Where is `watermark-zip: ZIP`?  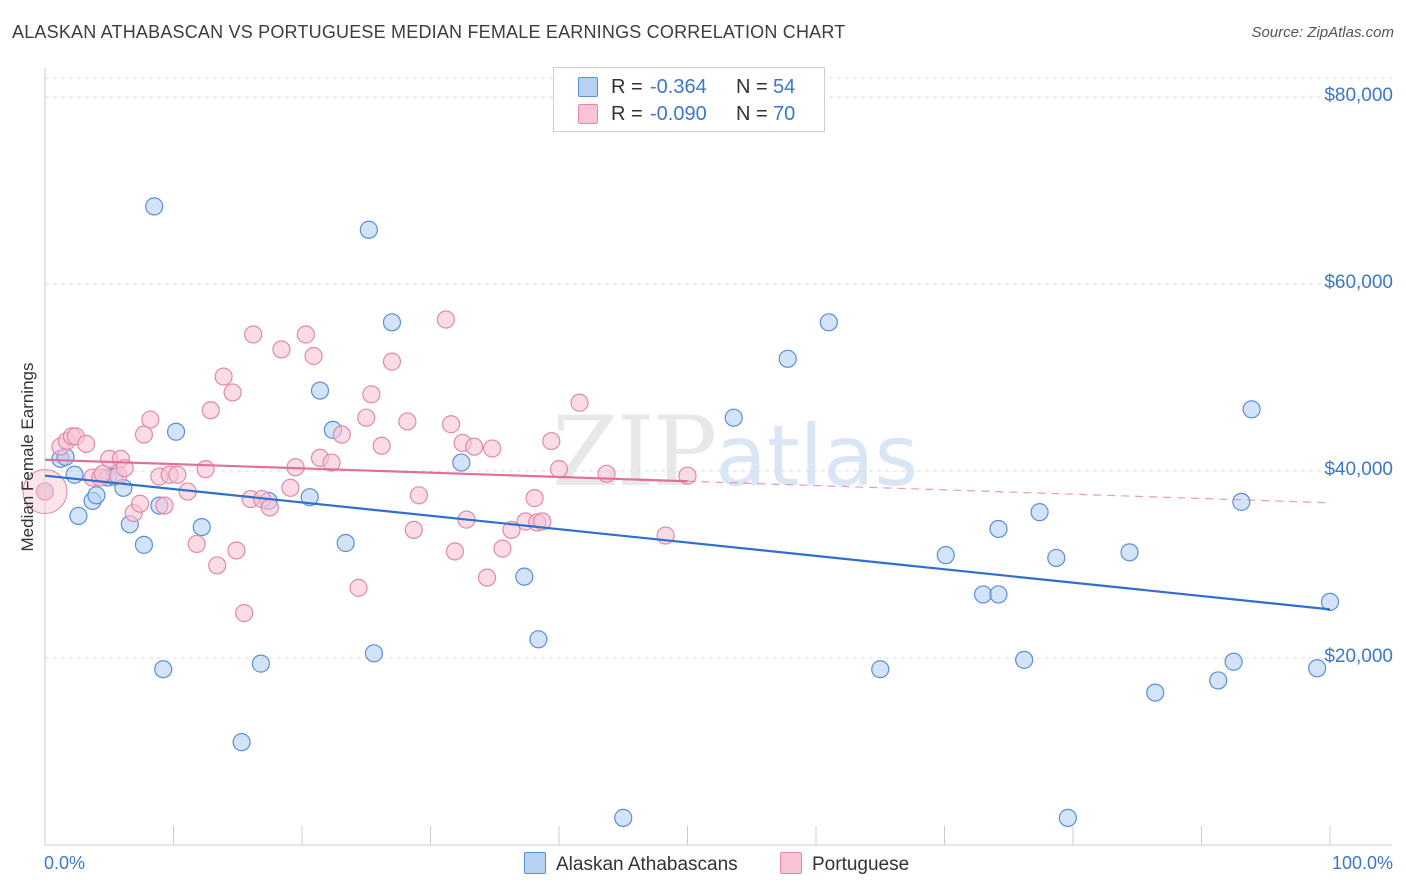 watermark-zip: ZIP is located at coordinates (634, 452).